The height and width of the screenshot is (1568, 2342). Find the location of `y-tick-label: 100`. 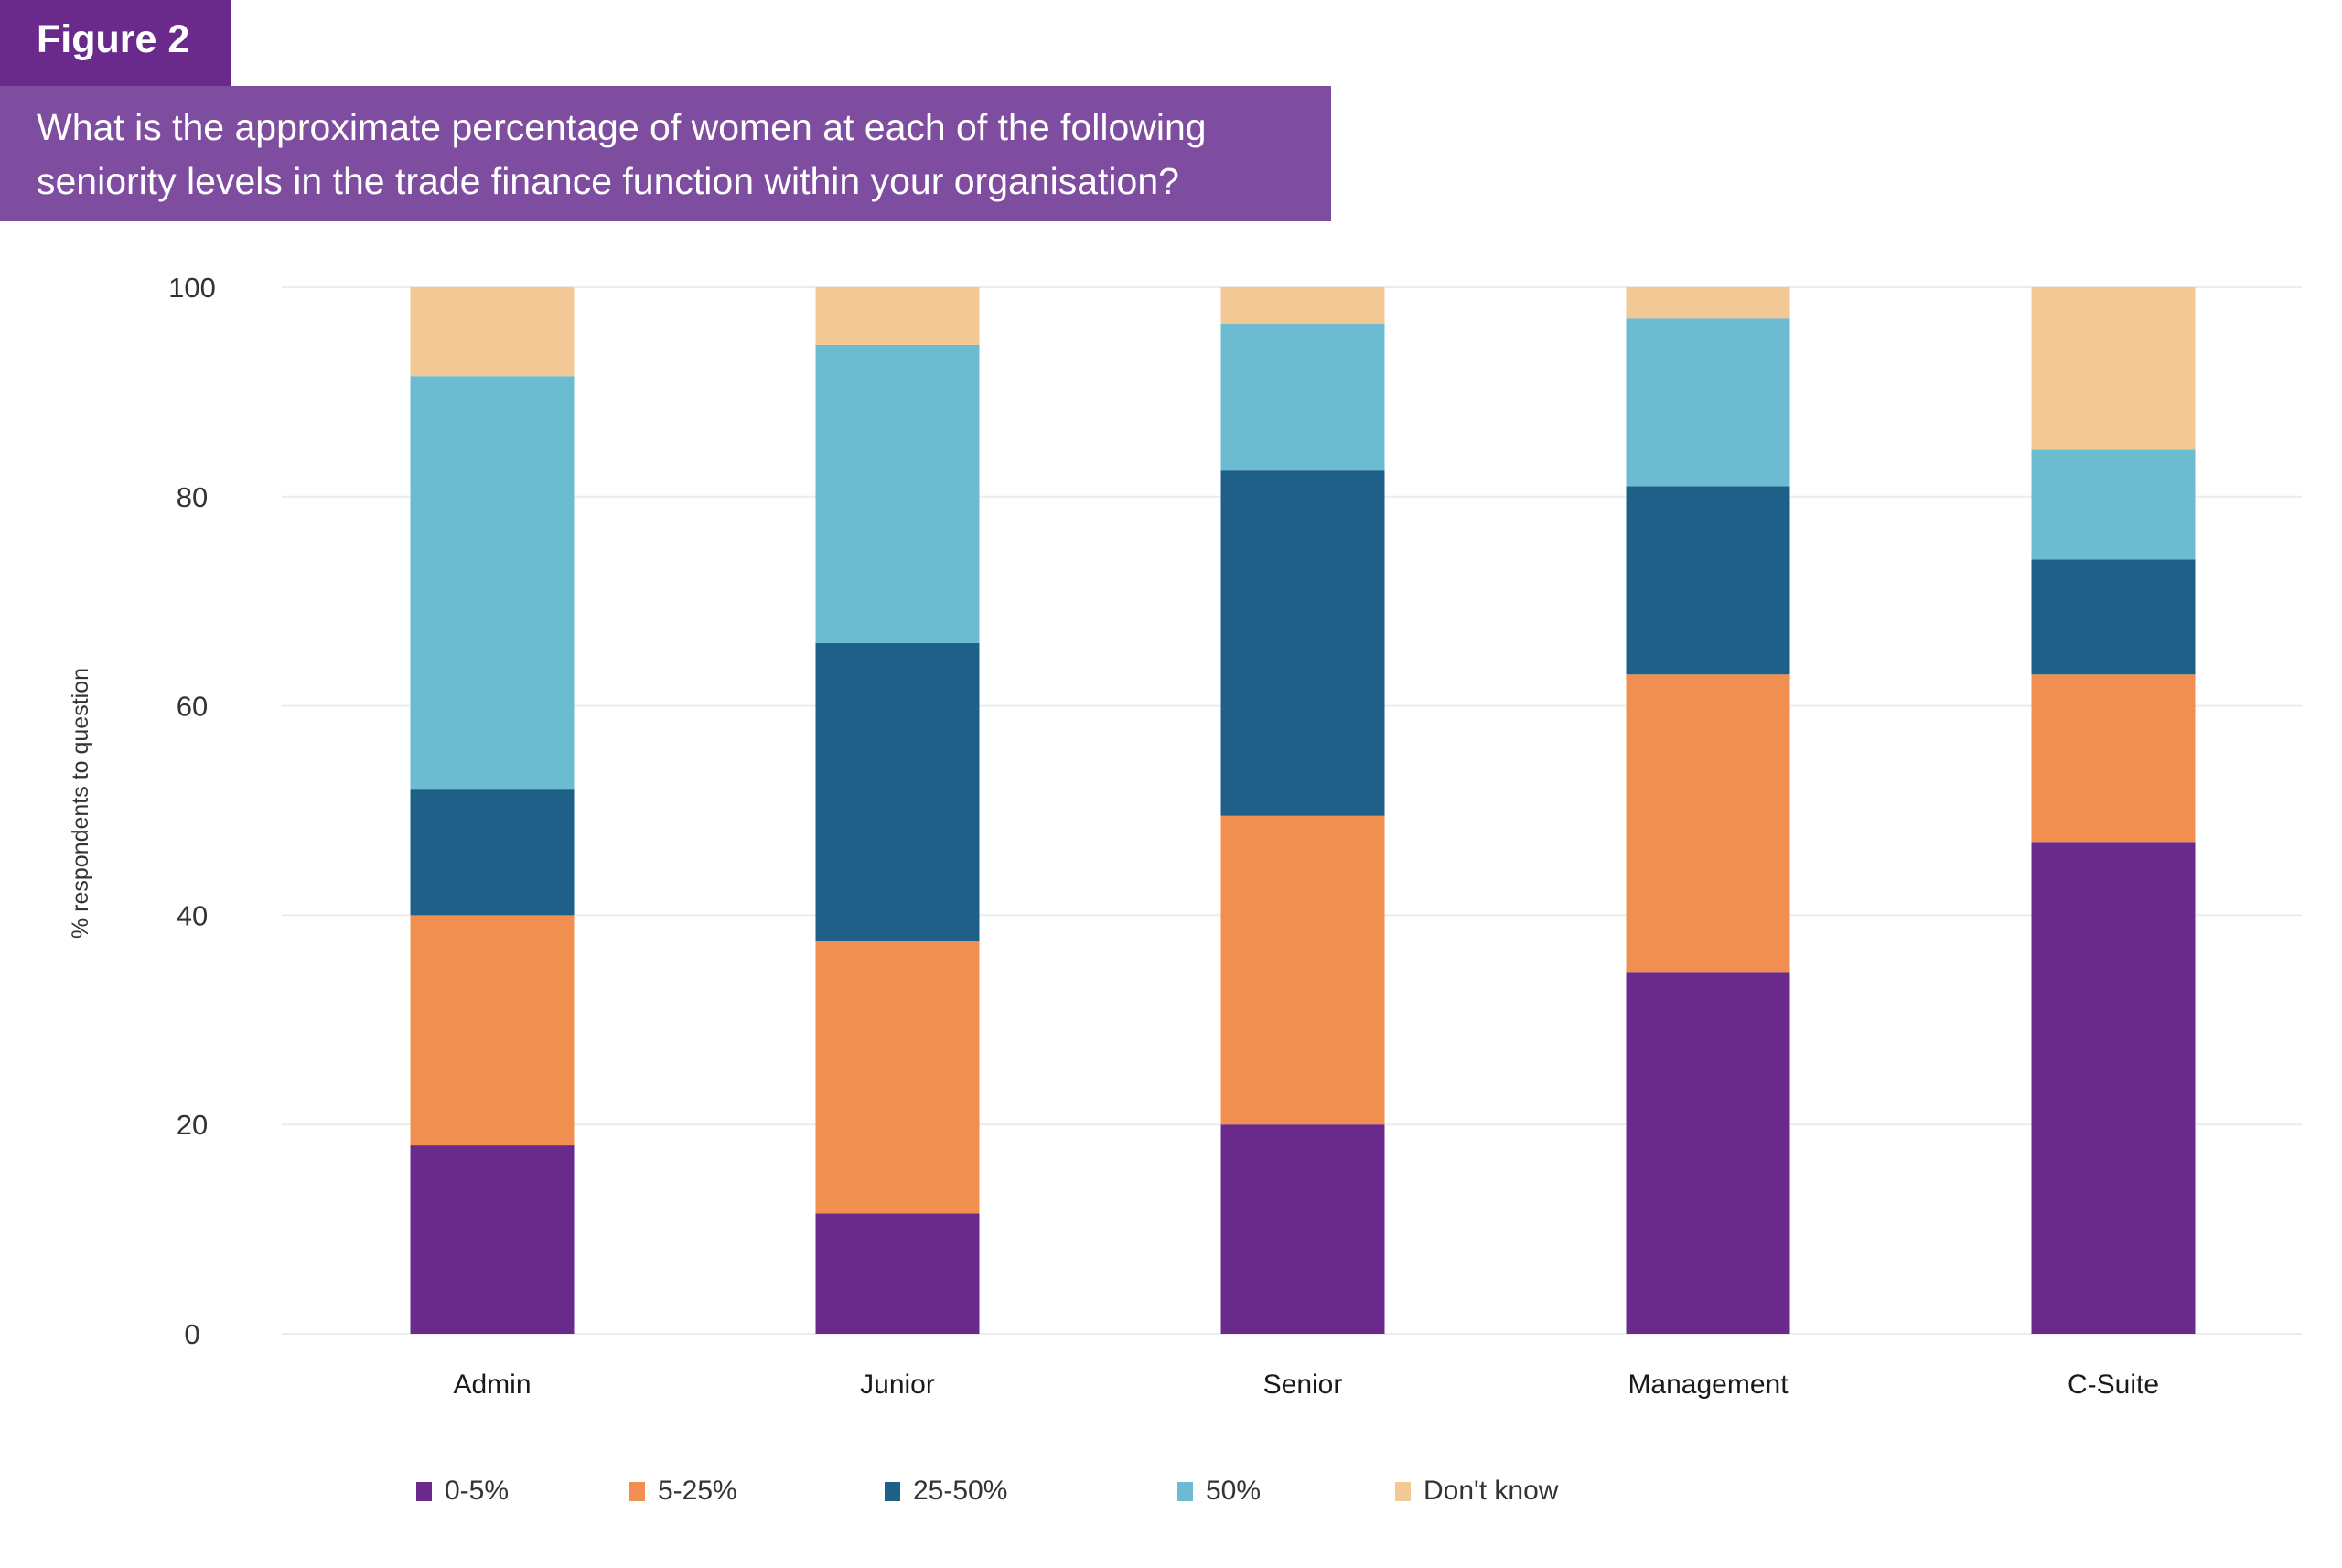

y-tick-label: 100 is located at coordinates (192, 288).